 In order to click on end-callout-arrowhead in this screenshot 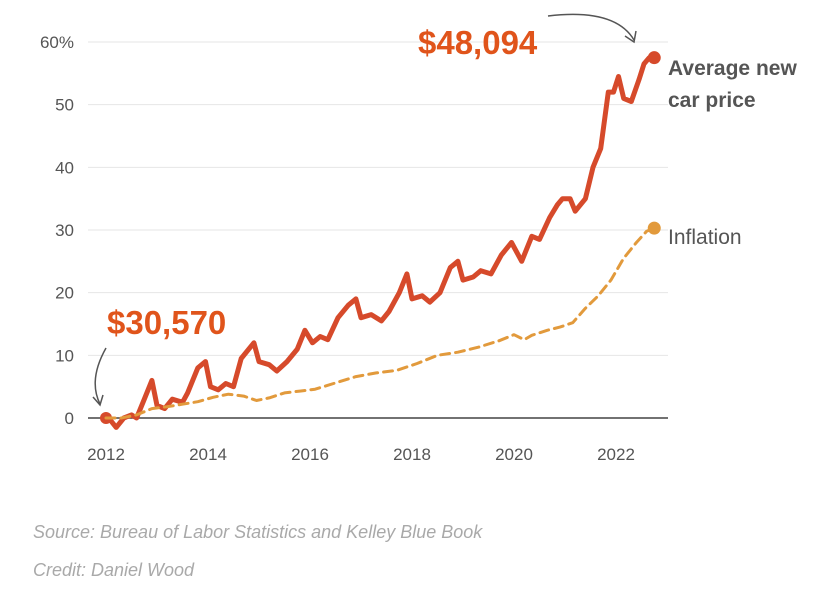, I will do `click(630, 37)`.